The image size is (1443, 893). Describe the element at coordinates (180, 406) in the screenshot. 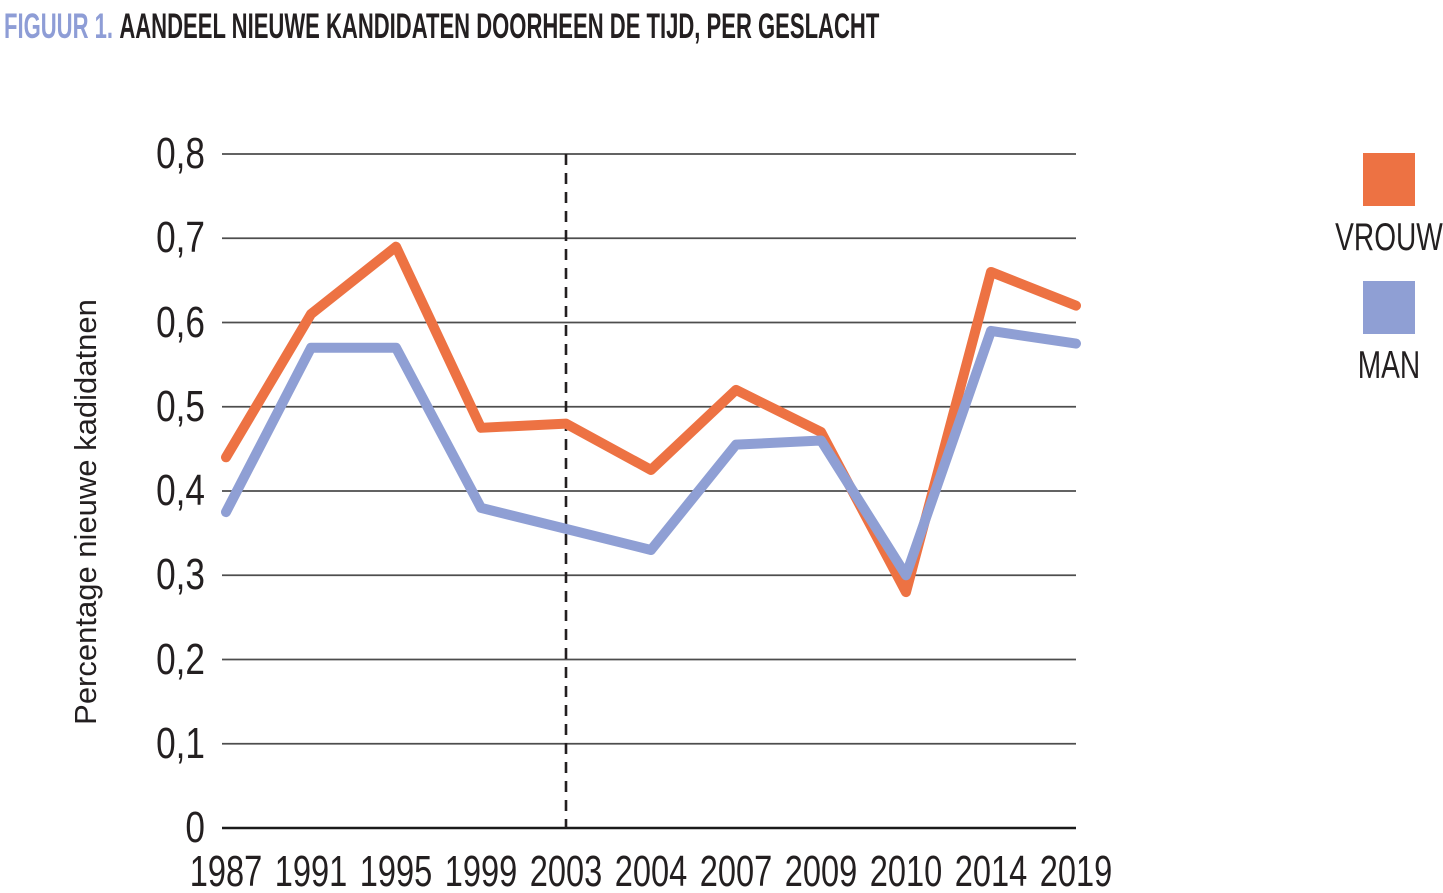

I see `y-tick-label-0,5: 0,5` at that location.